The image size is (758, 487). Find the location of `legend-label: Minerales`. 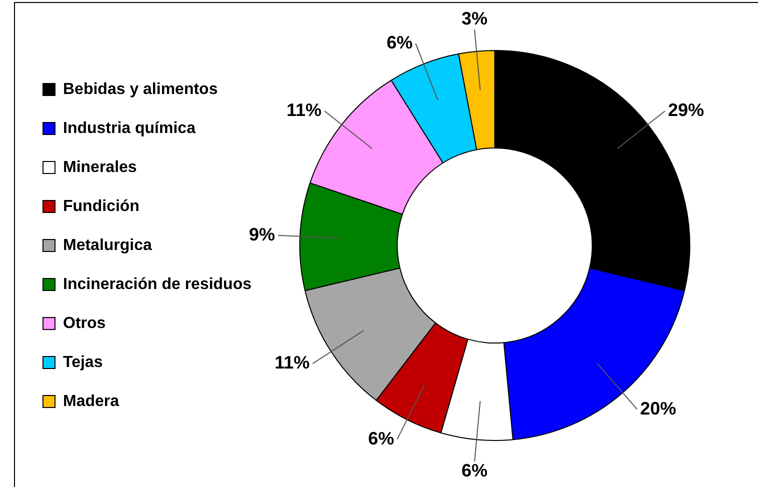

legend-label: Minerales is located at coordinates (100, 167).